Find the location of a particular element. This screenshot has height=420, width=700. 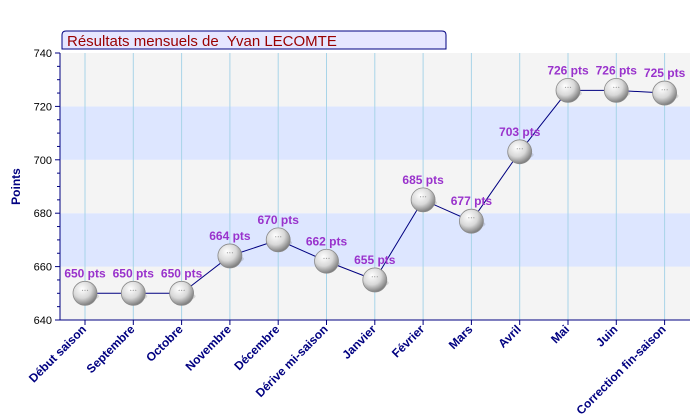

x-tick-label: Décembre is located at coordinates (256, 347).